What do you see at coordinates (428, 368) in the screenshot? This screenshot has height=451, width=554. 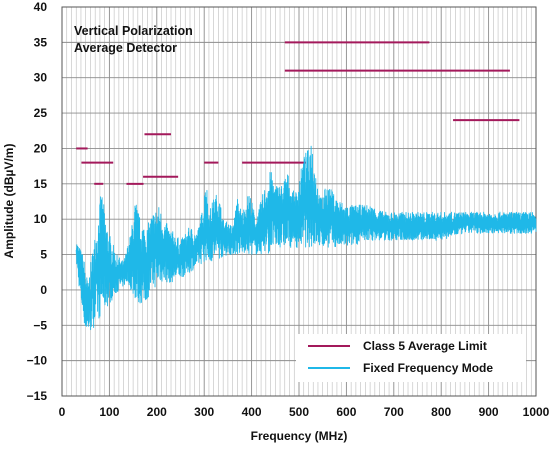 I see `legend-label-trace: Fixed Frequency Mode` at bounding box center [428, 368].